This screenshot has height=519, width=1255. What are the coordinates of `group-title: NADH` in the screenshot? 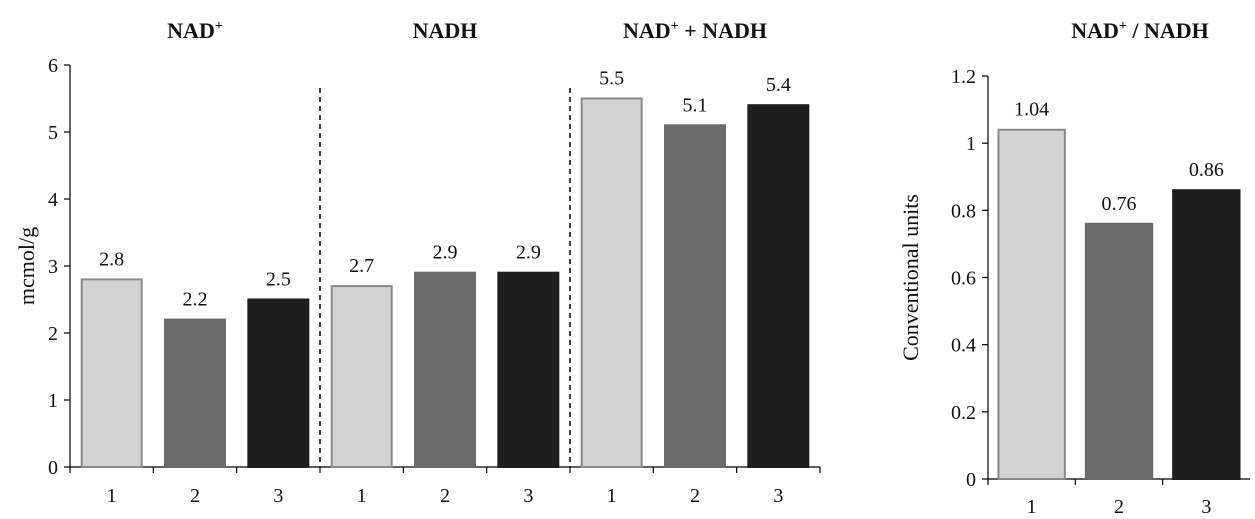 It's located at (445, 30).